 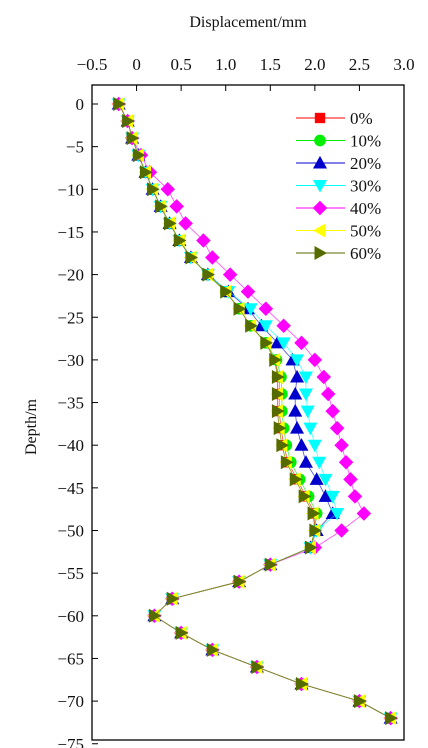 I want to click on x-tick-label: 2.0, so click(x=314, y=64).